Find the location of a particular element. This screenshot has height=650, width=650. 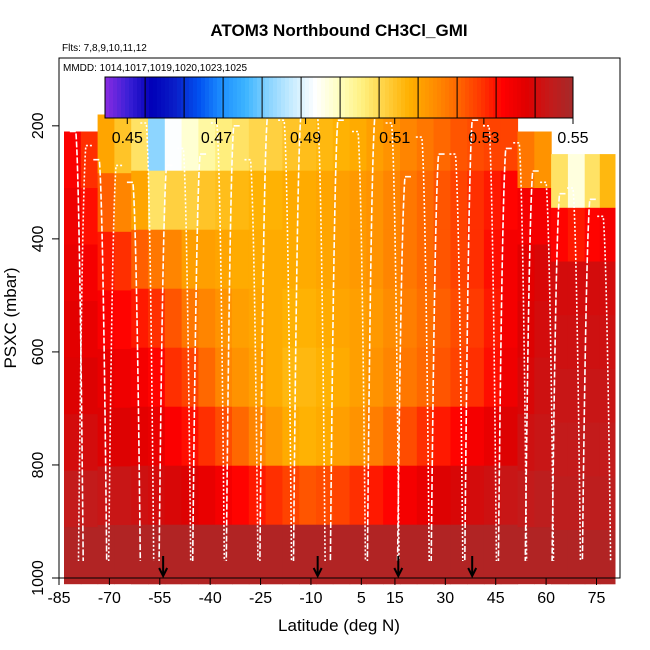

x-tick-label: 5 is located at coordinates (361, 598).